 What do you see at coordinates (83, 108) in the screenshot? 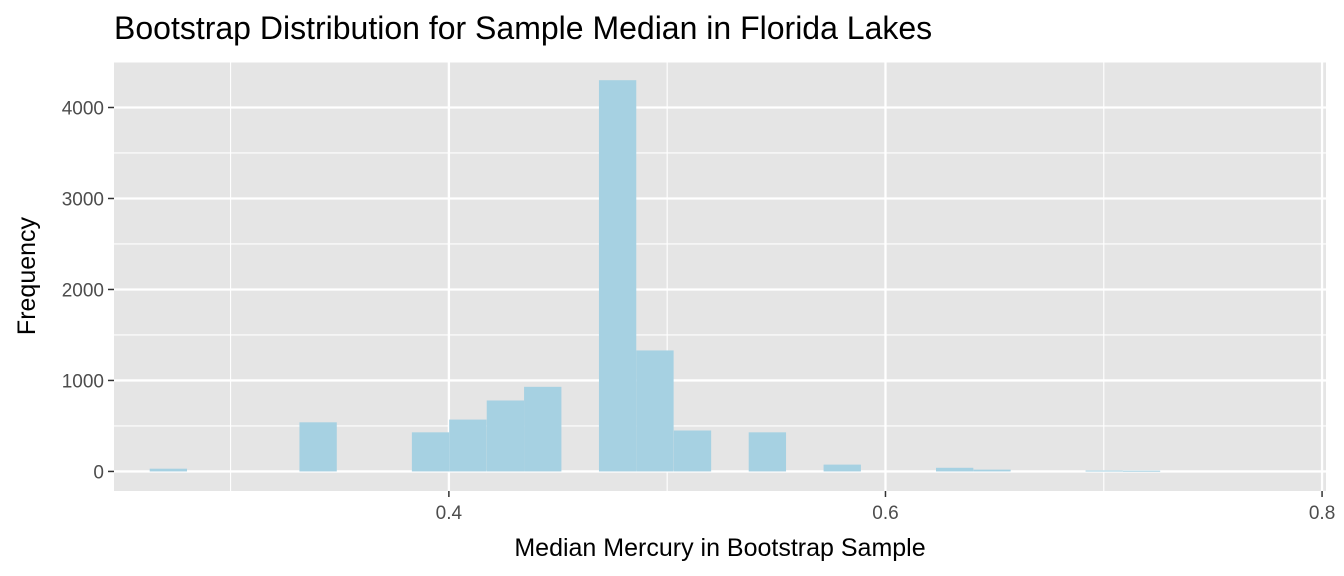
I see `y-tick-label: 4000` at bounding box center [83, 108].